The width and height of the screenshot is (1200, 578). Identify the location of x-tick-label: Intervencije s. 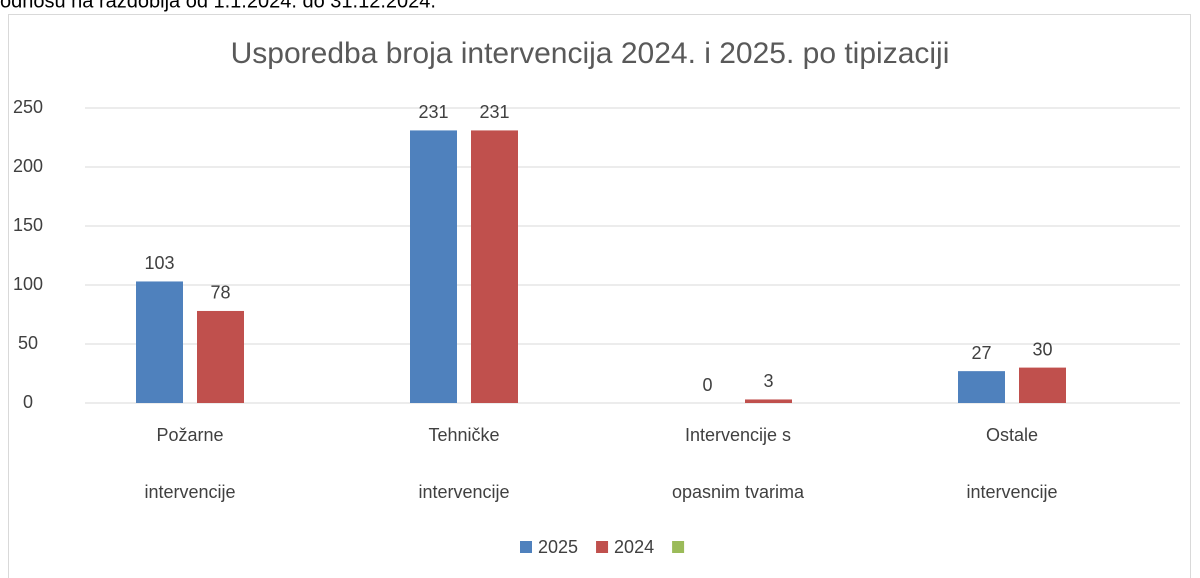
(738, 435).